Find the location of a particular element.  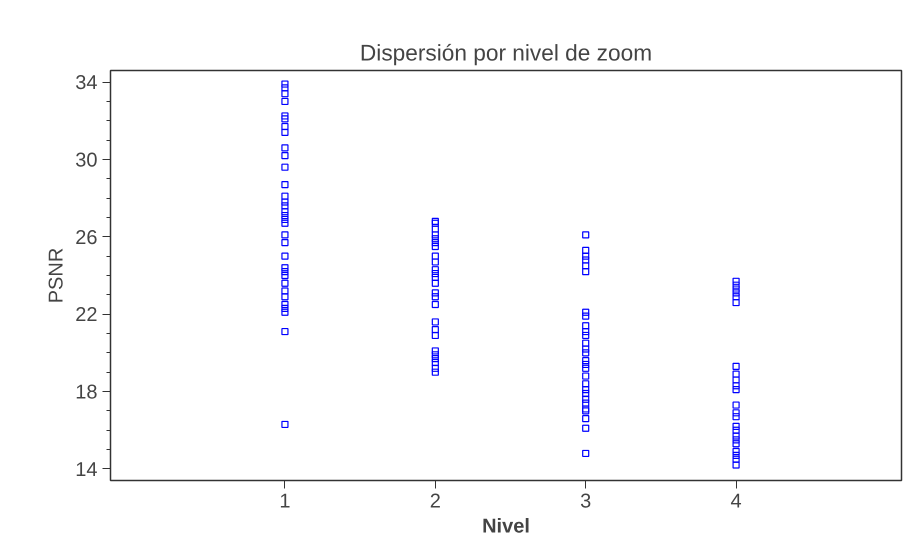

y-tick-label: 34 is located at coordinates (86, 83).